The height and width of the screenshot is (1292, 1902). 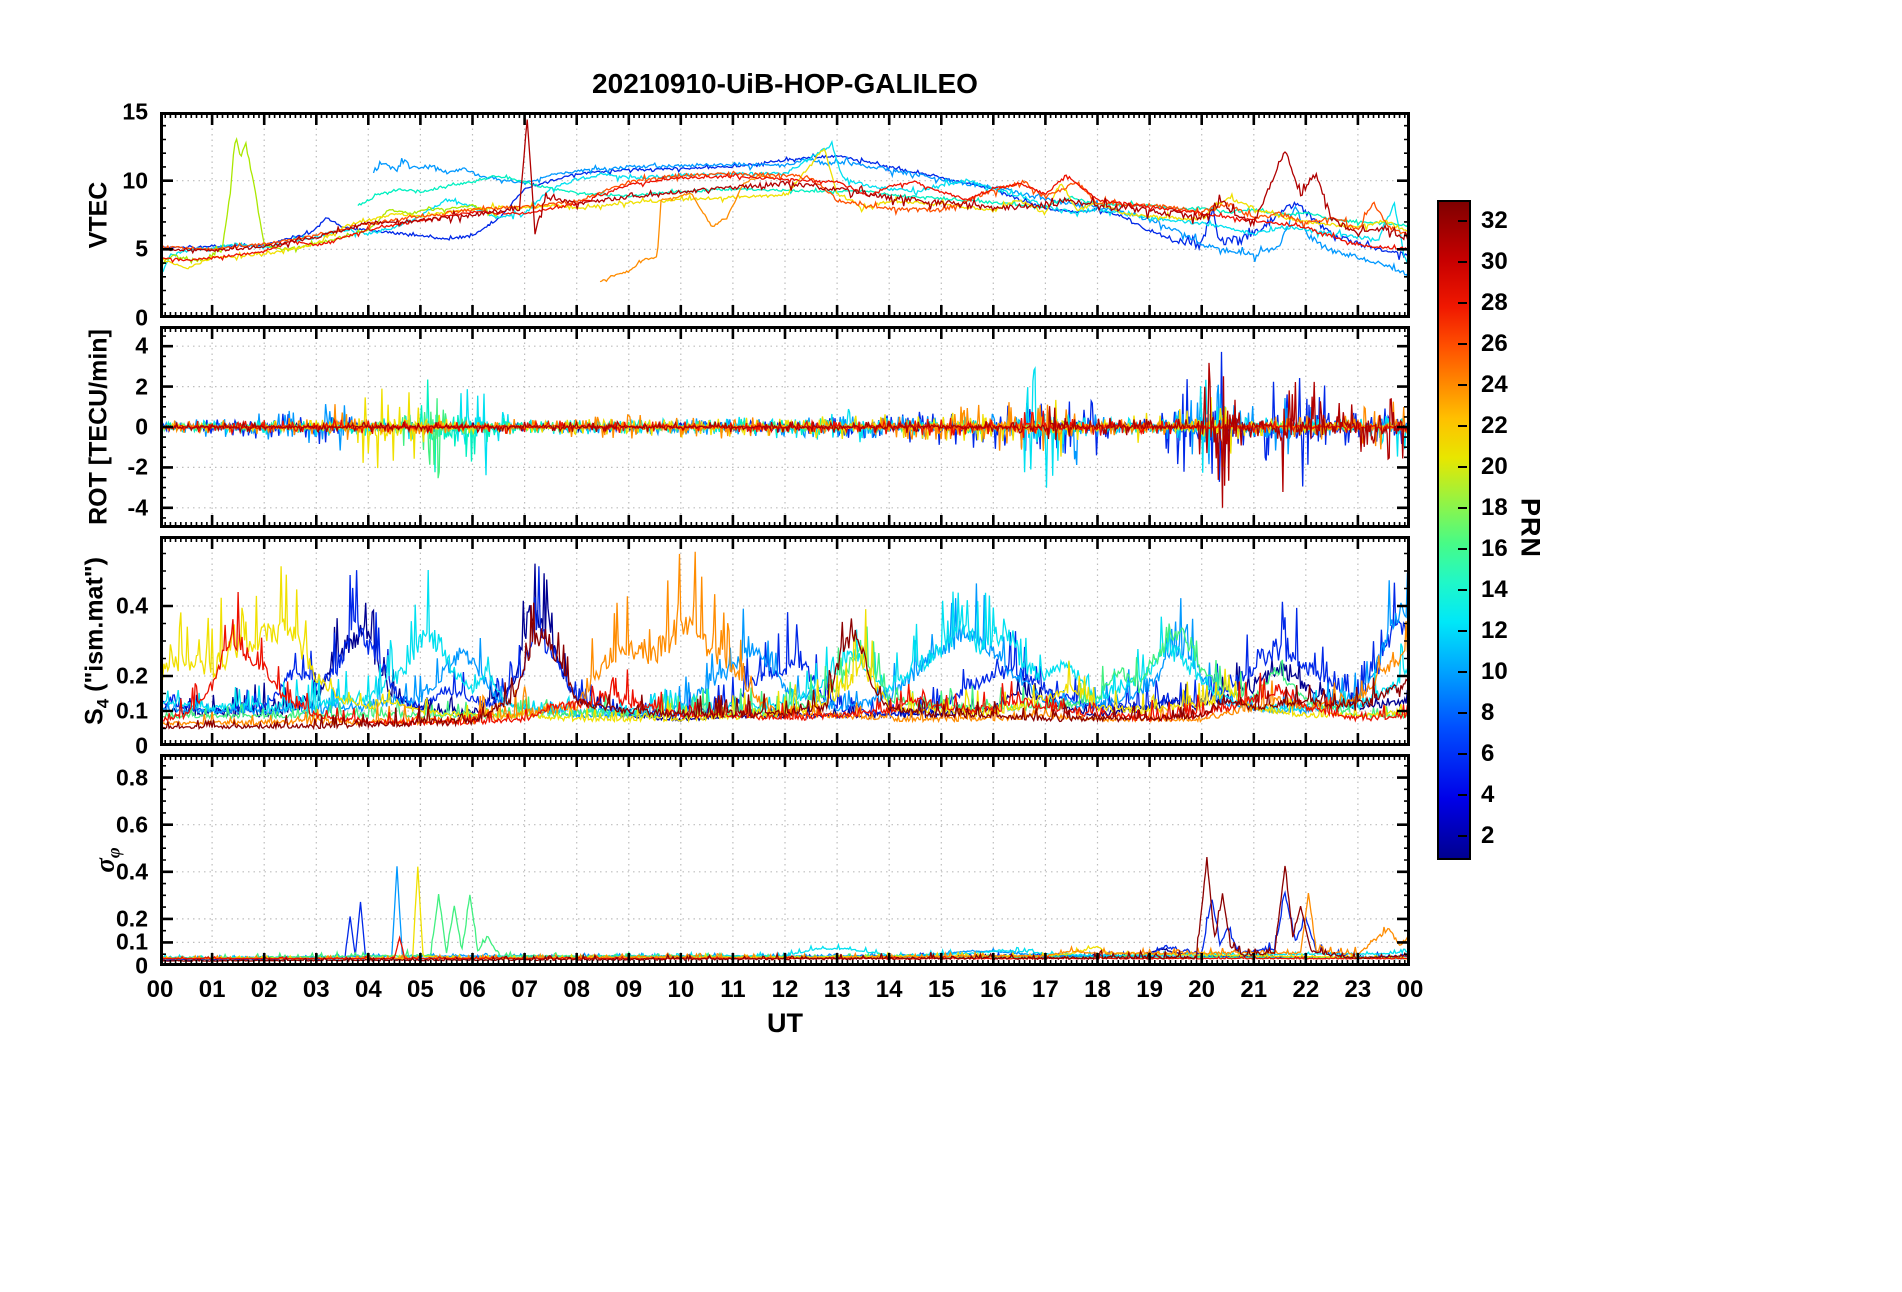 I want to click on colorbar-tick-label: 26, so click(x=1494, y=343).